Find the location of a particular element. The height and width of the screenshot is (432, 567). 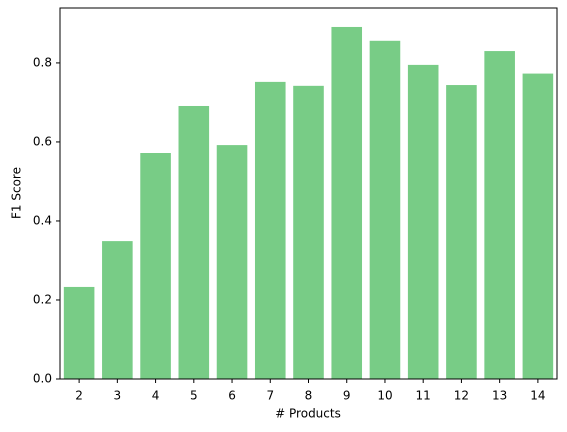

y-axis-label: F1 Score is located at coordinates (17, 193).